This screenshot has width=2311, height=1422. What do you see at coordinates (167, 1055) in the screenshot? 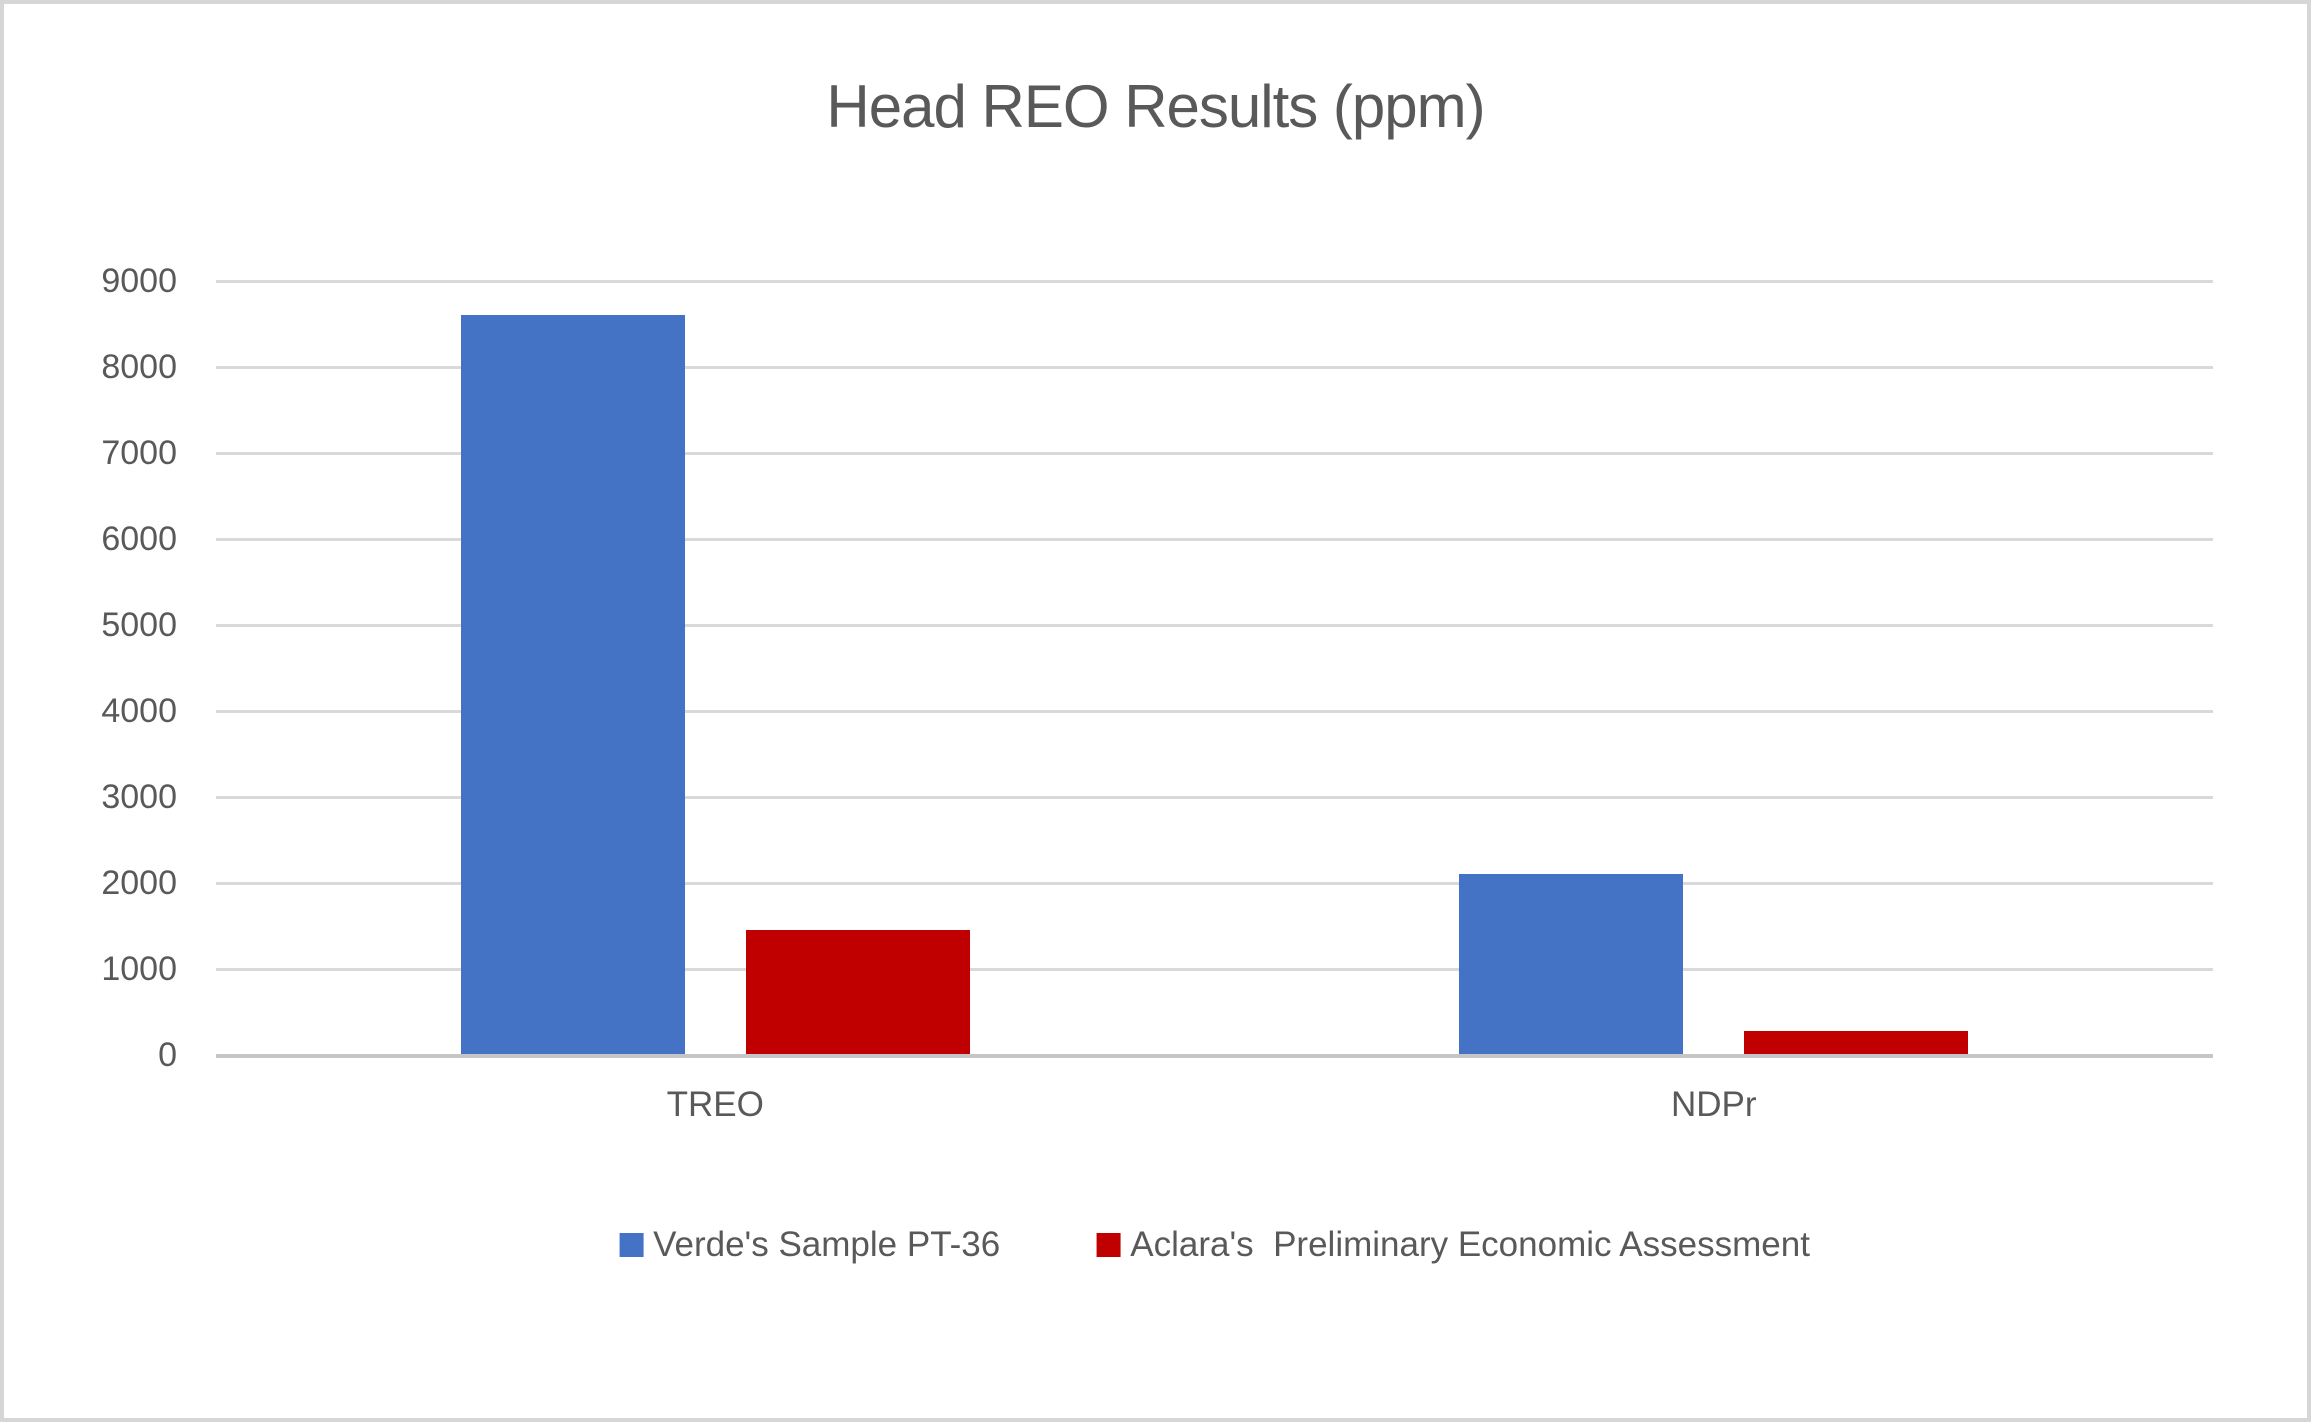
I see `y-tick-label-0: 0` at bounding box center [167, 1055].